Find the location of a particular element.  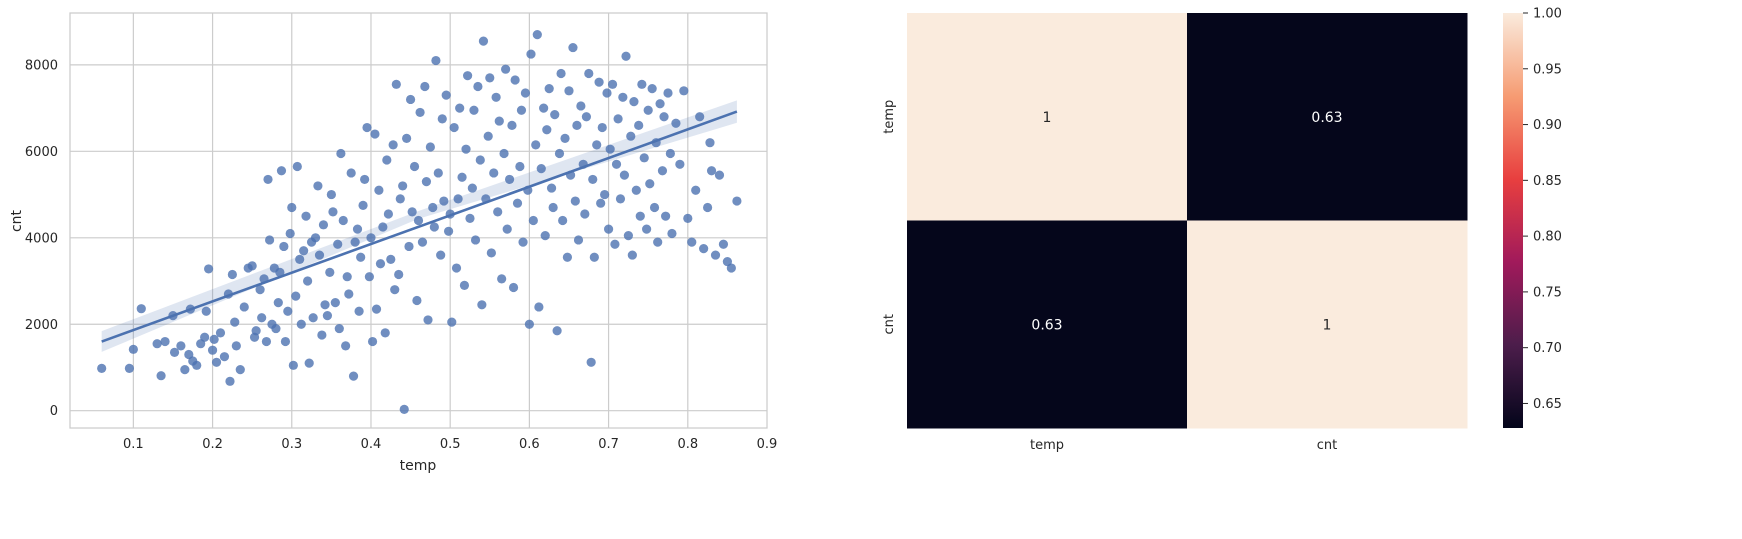

heatmap-x-label: temp is located at coordinates (1047, 445).